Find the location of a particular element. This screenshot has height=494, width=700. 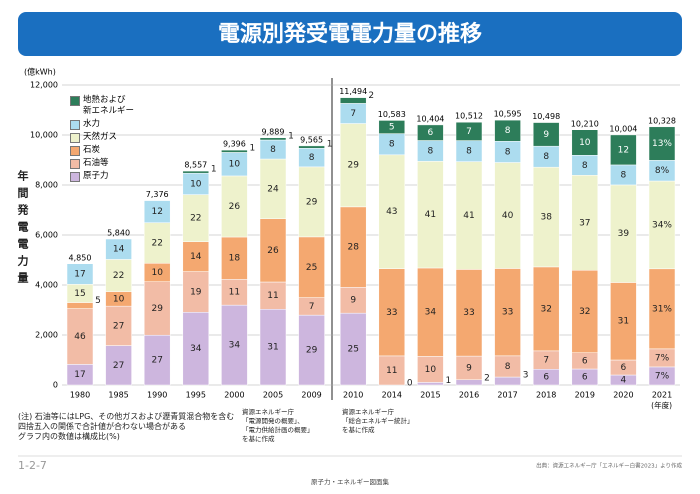

total-label: 8,557 is located at coordinates (195, 165).